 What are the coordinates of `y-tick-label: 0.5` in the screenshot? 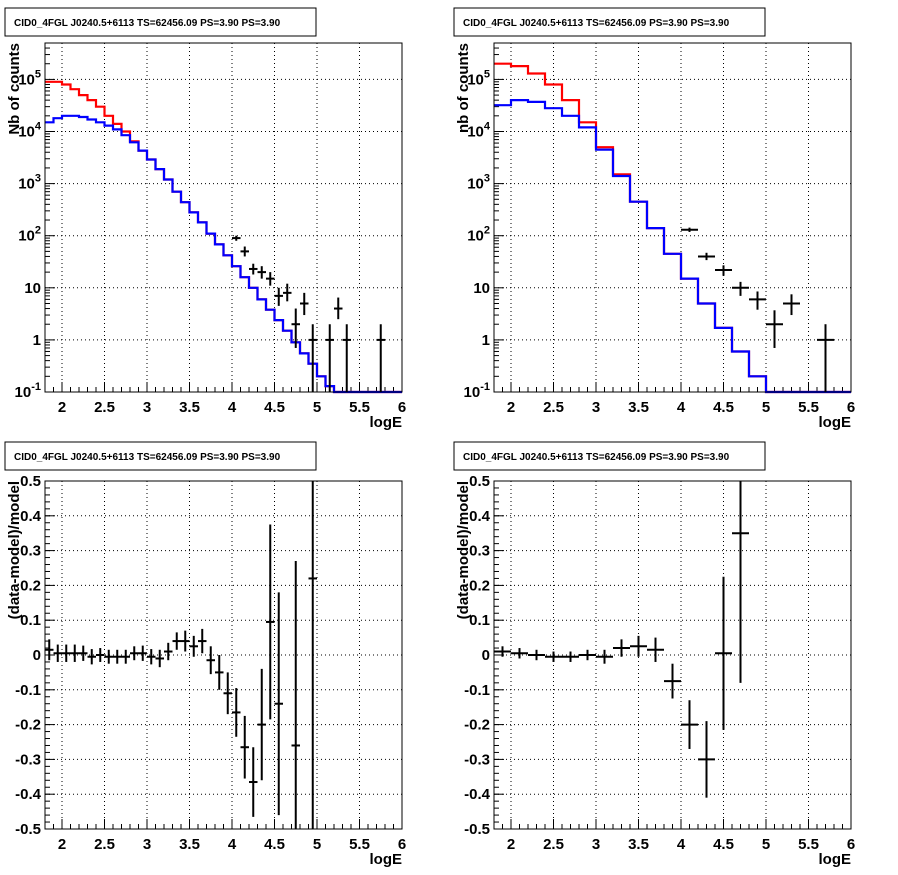 It's located at (479, 481).